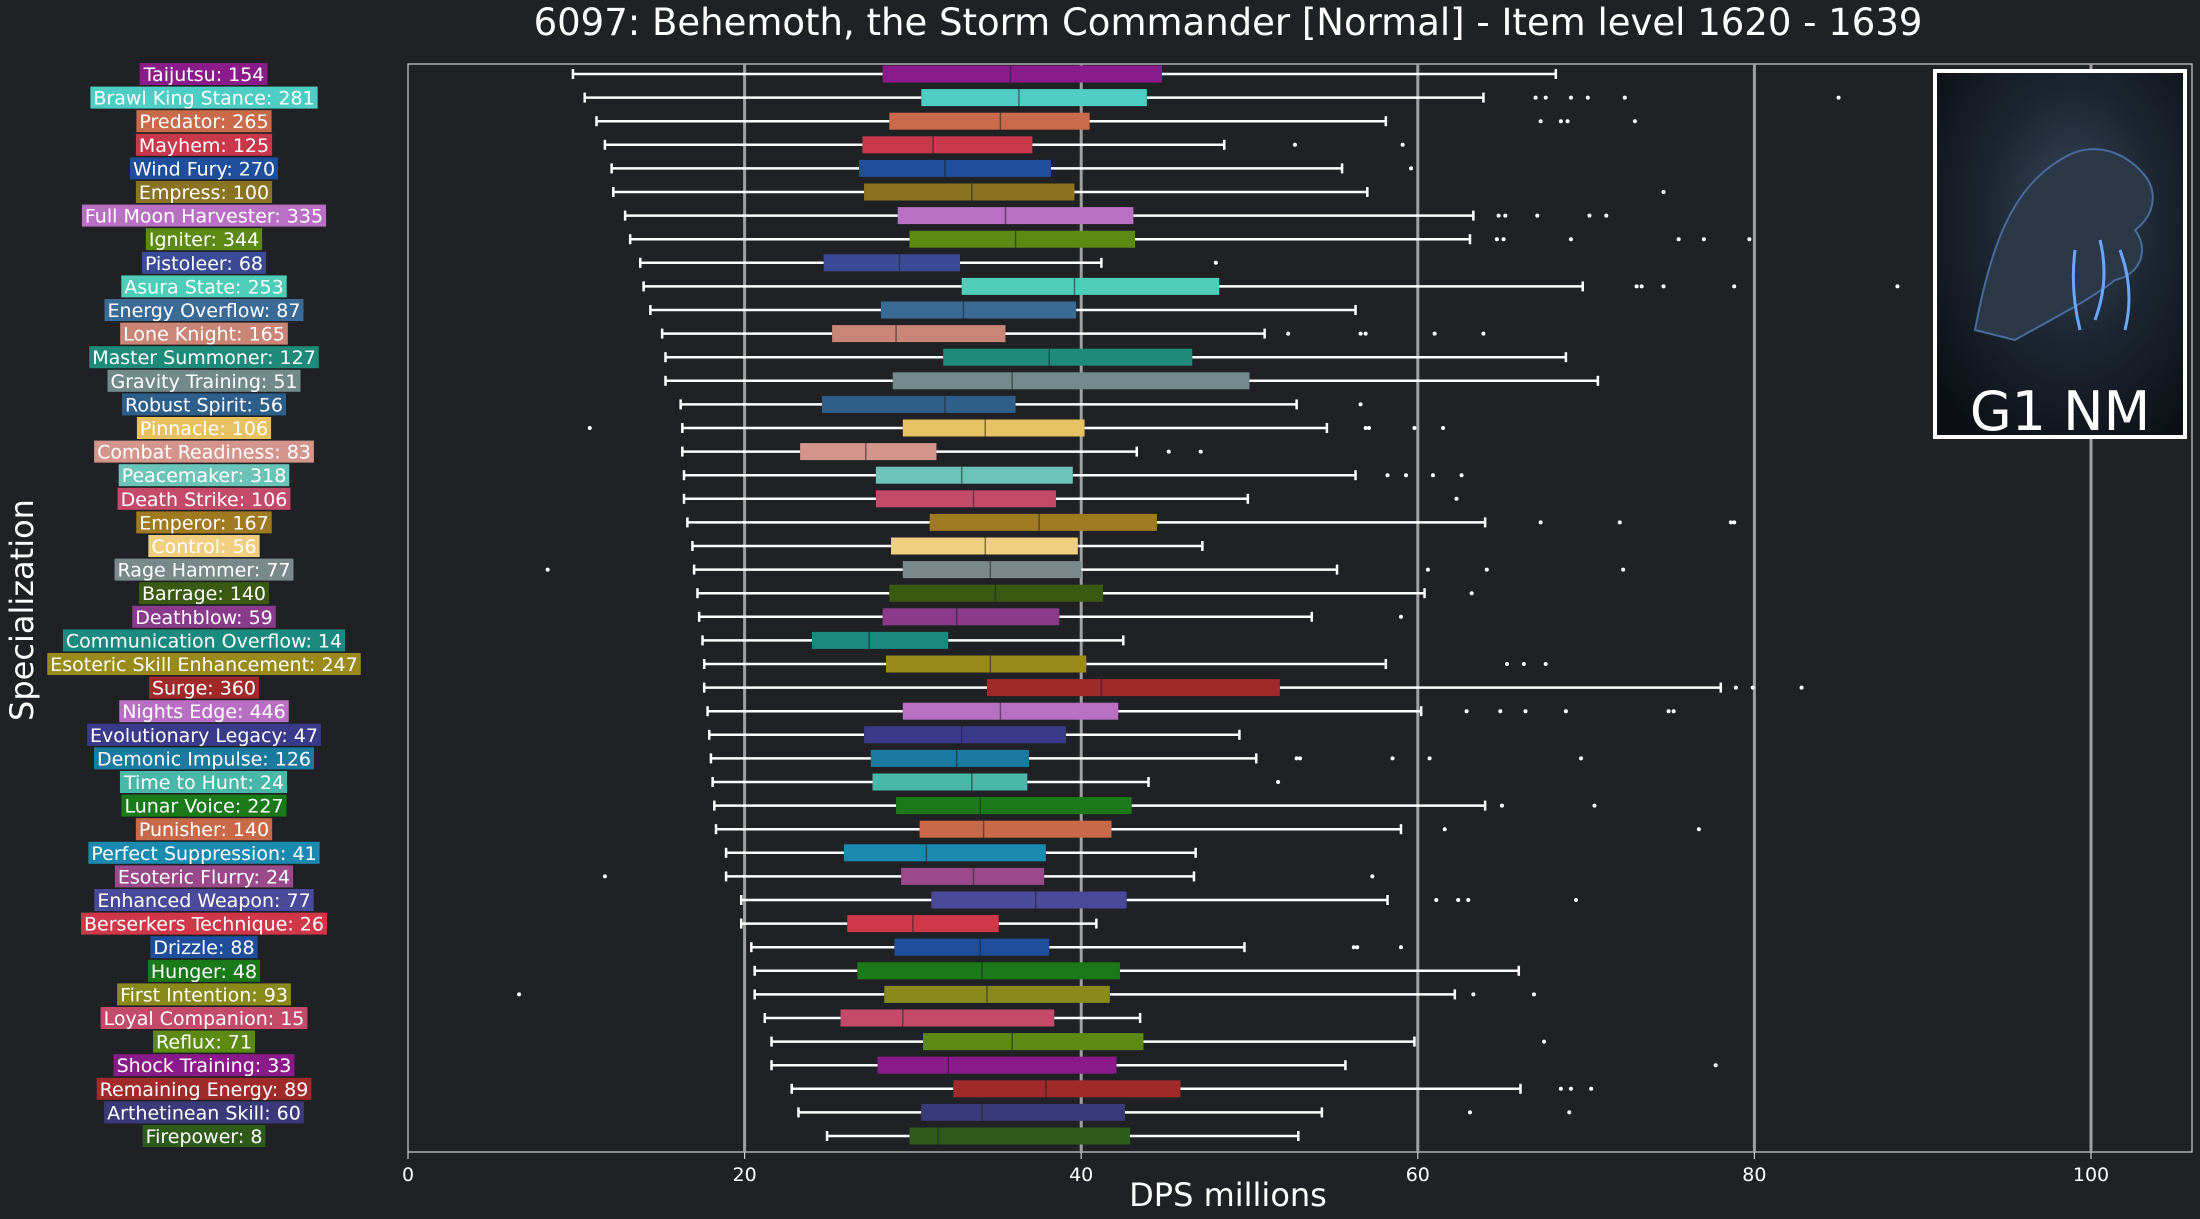 The width and height of the screenshot is (2200, 1219). Describe the element at coordinates (204, 1043) in the screenshot. I see `category-label: Reflux: 71` at that location.